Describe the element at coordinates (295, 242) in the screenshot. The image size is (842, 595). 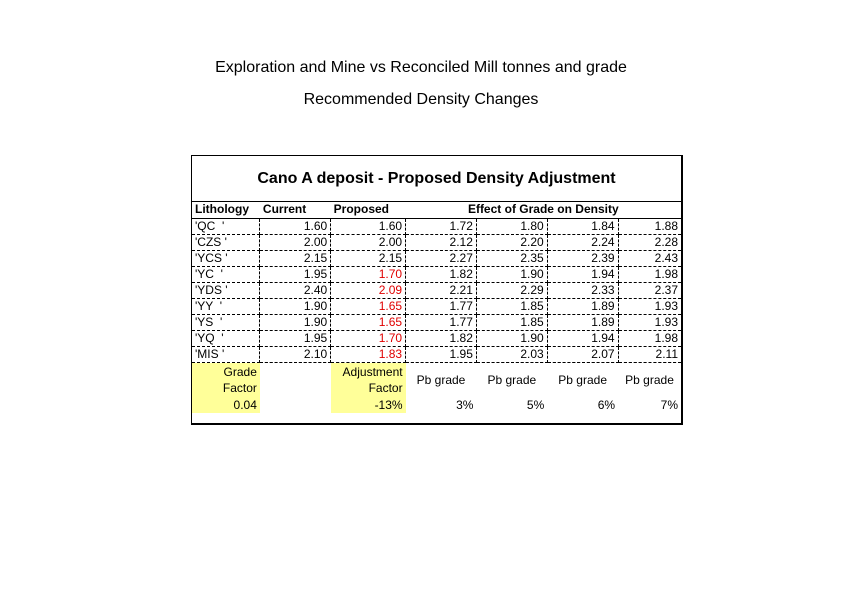
I see `current-density-cell: 2.00` at that location.